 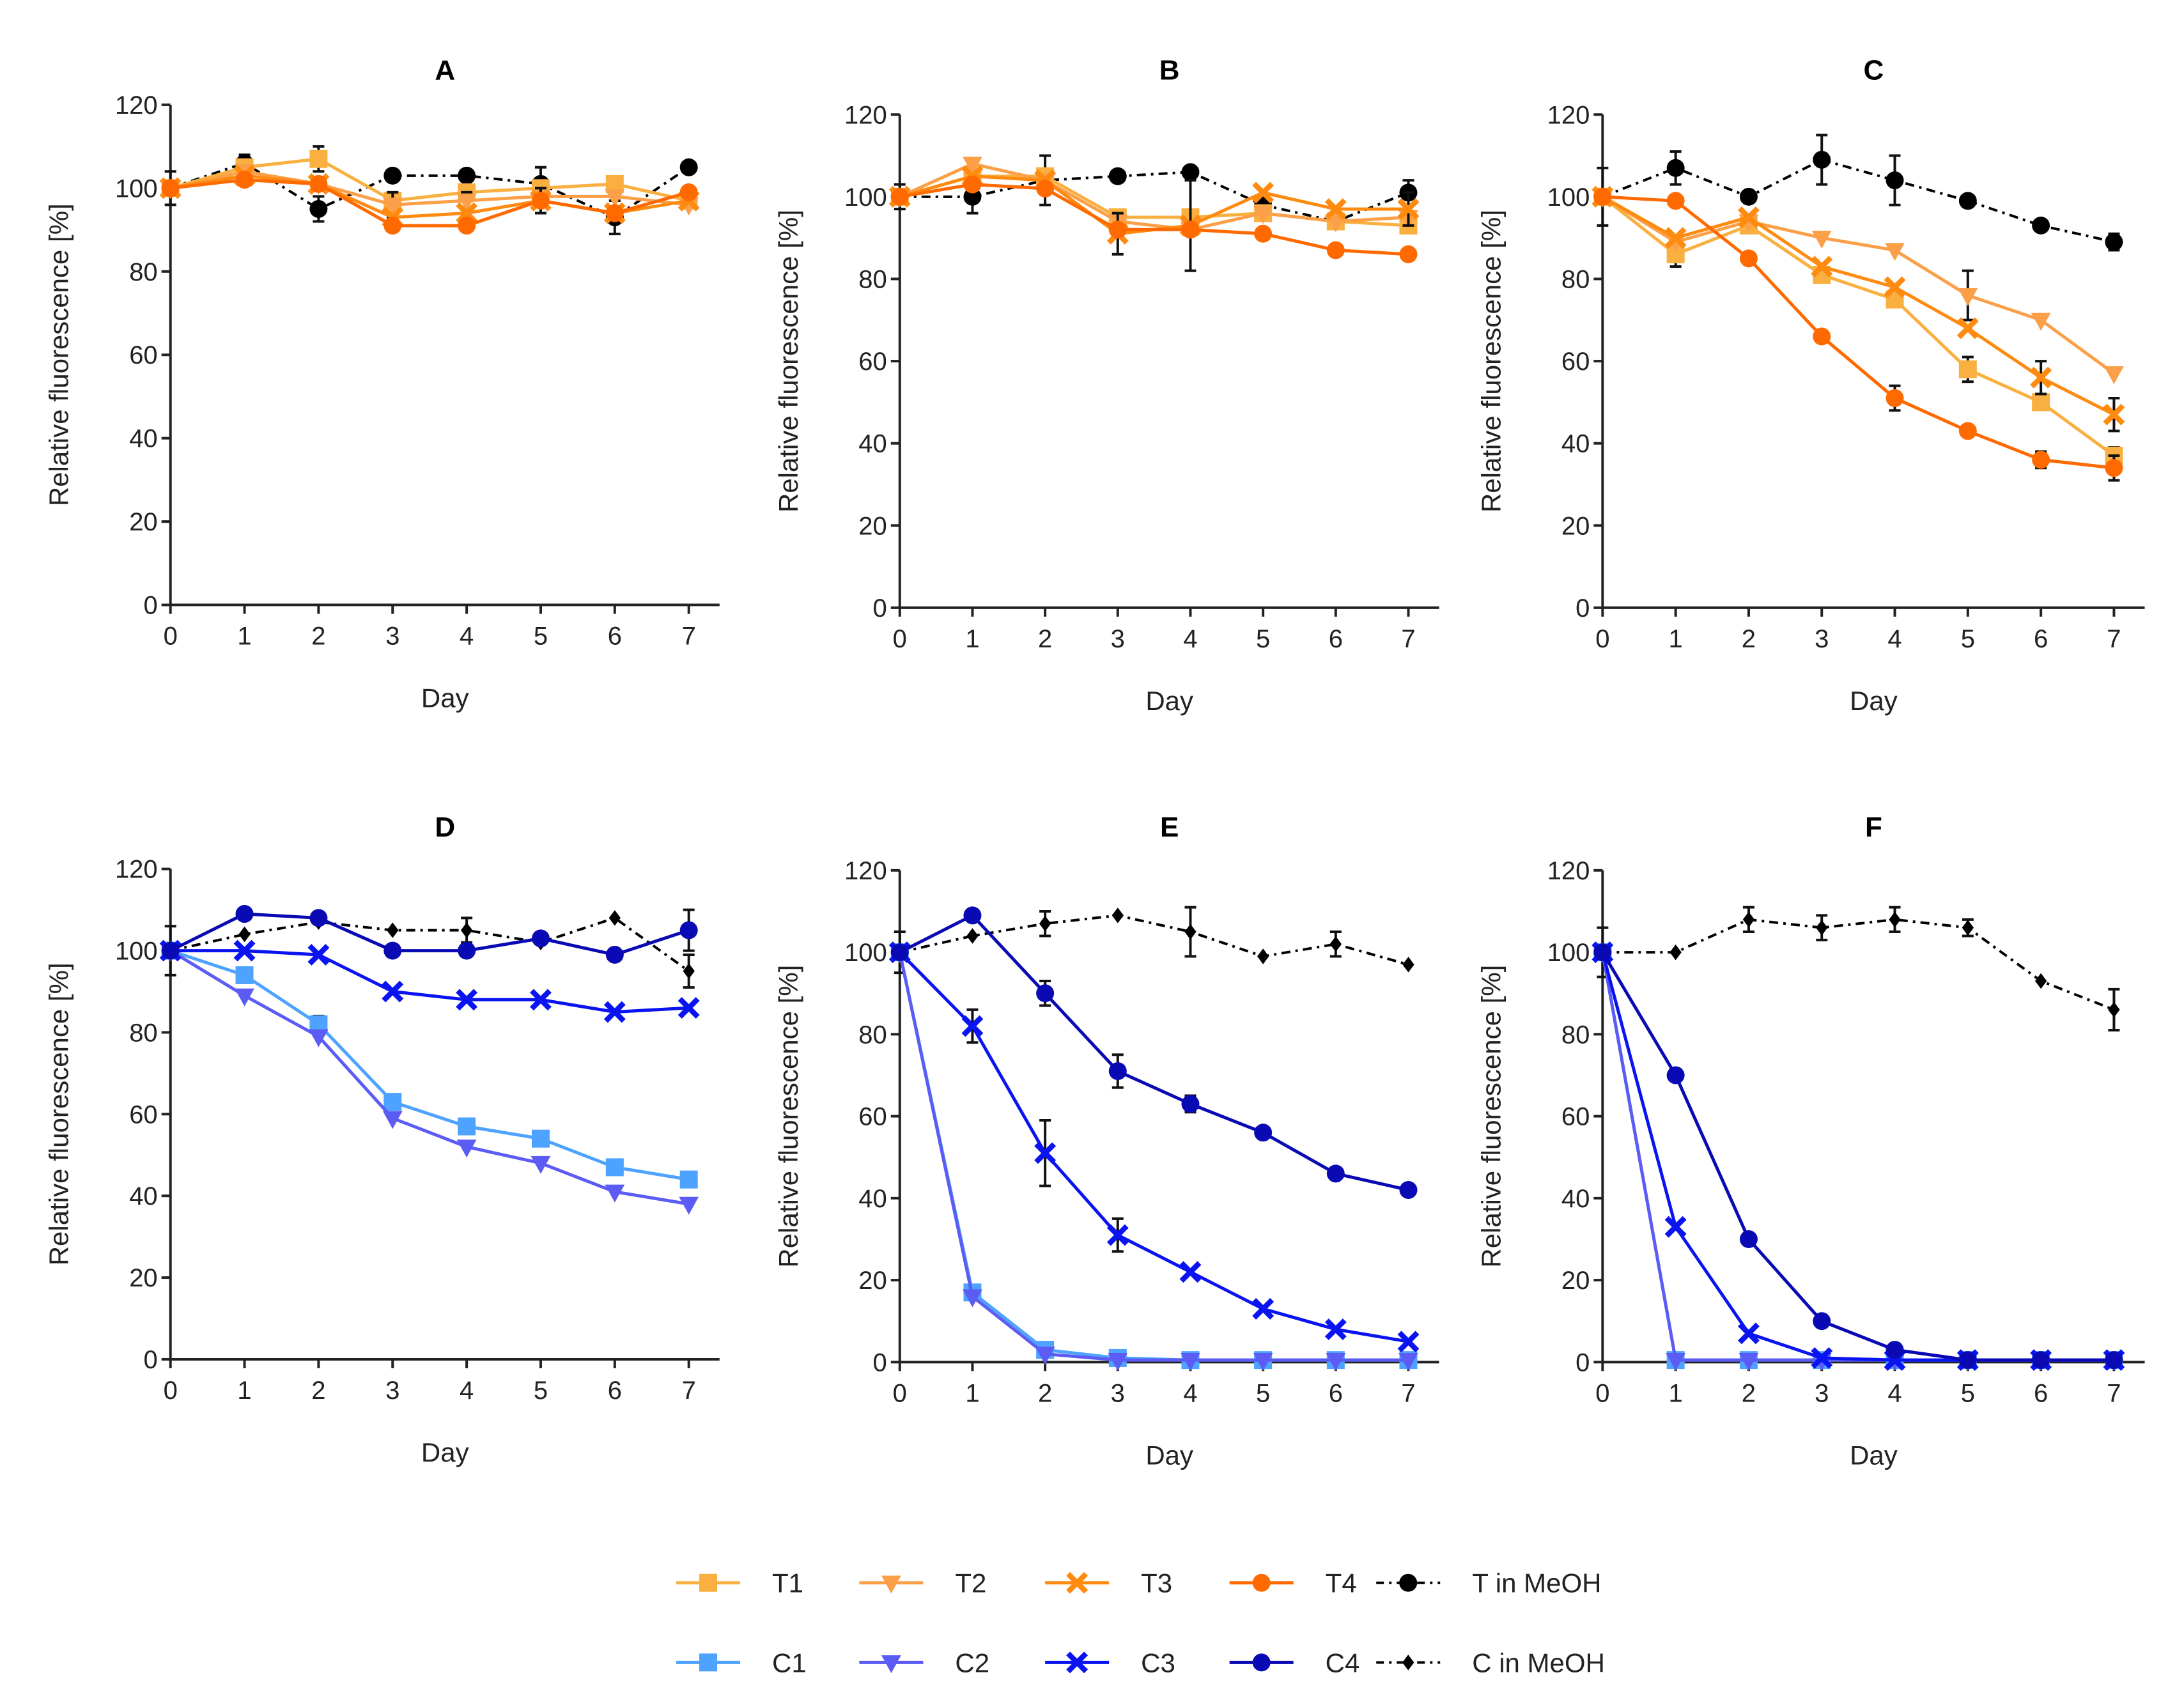 What do you see at coordinates (1108, 1583) in the screenshot?
I see `legend-item-t3: T3` at bounding box center [1108, 1583].